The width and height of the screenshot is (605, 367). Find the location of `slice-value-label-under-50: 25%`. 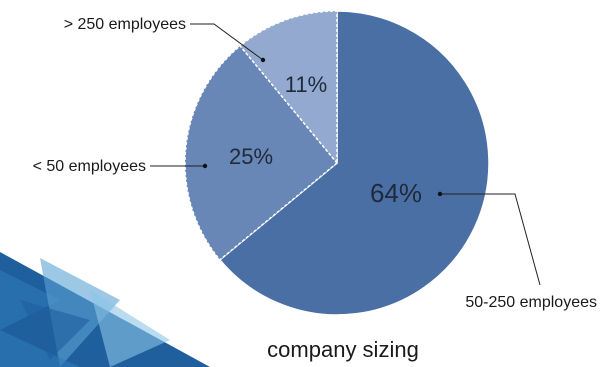

slice-value-label-under-50: 25% is located at coordinates (251, 156).